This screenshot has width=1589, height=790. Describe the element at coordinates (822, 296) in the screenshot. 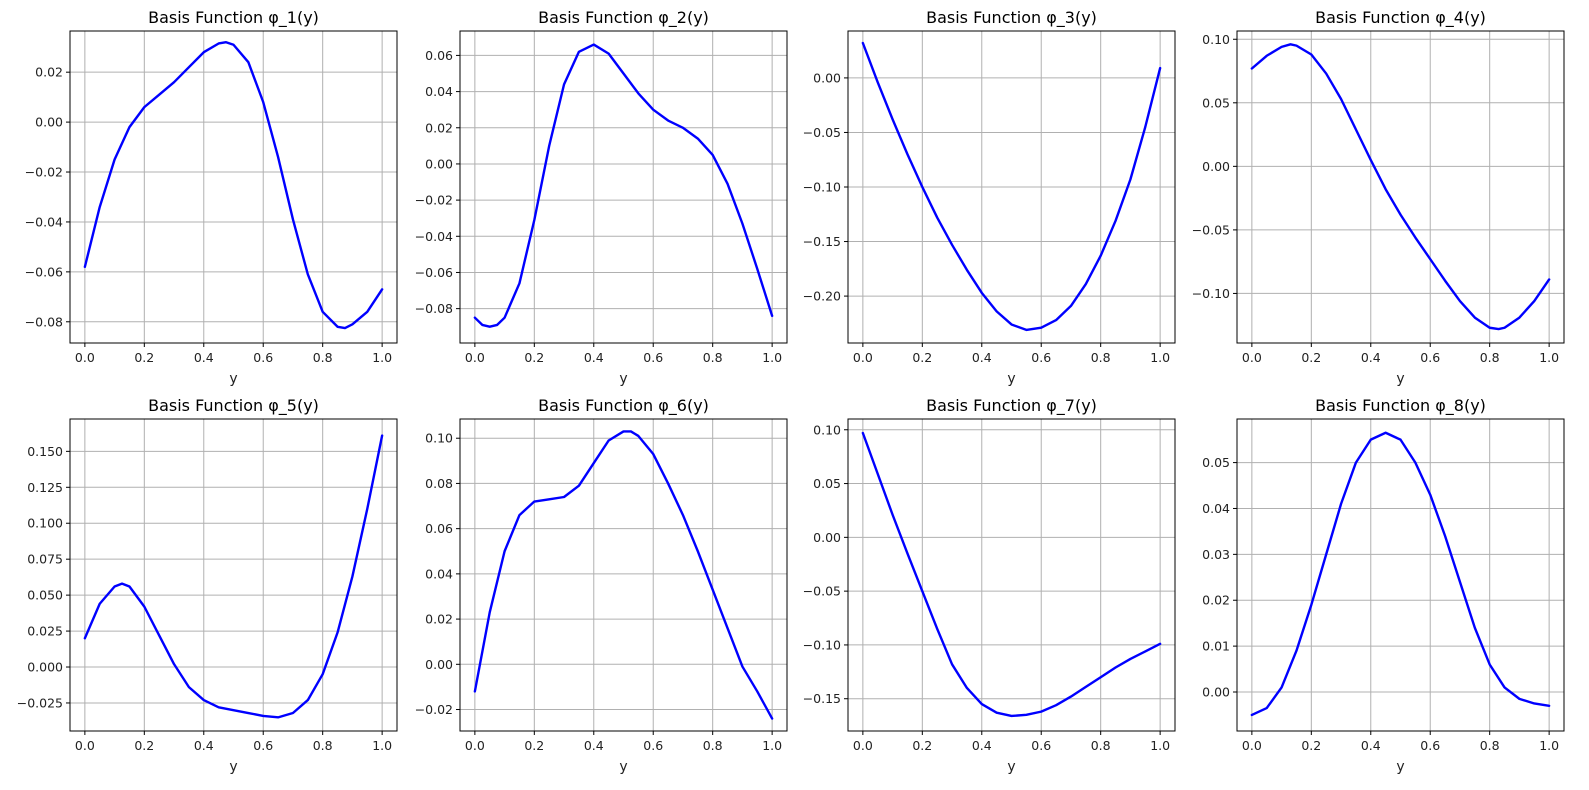

I see `y-tick-label: −0.20` at that location.